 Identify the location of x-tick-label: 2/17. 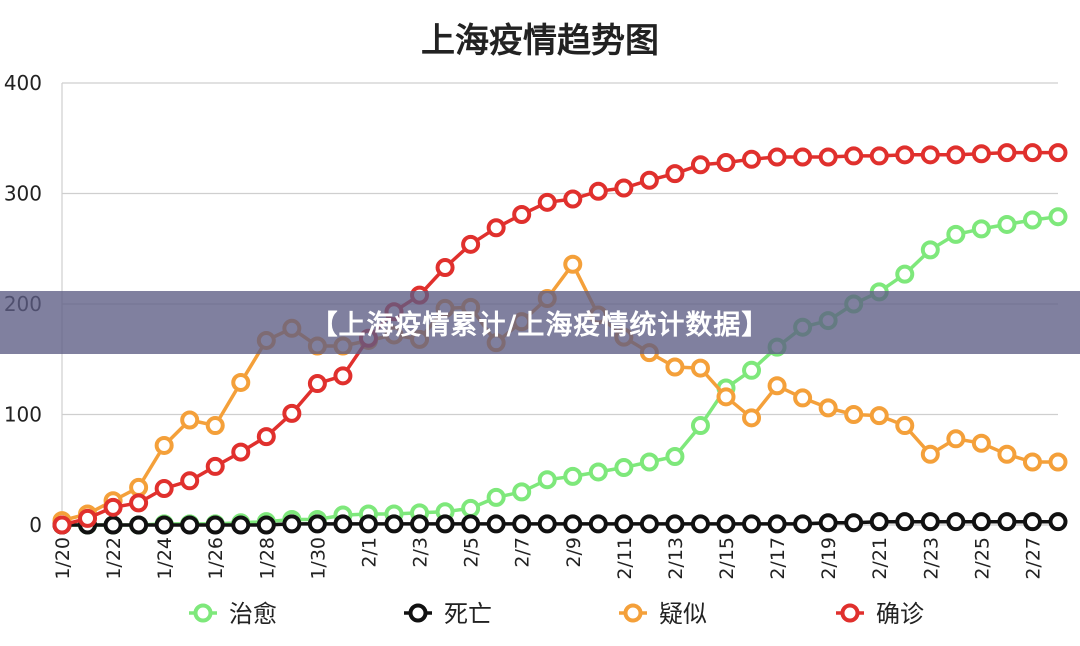
(778, 558).